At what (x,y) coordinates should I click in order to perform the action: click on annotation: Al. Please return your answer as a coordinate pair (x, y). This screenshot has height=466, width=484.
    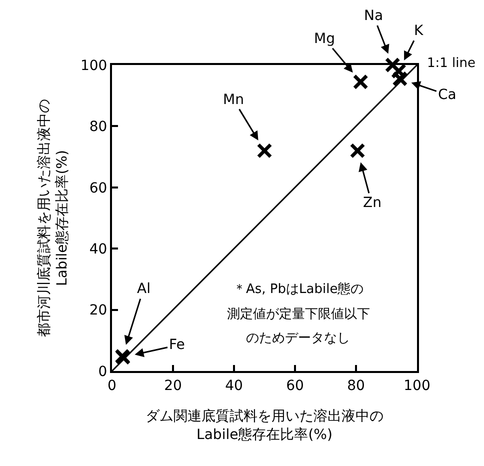
    Looking at the image, I should click on (143, 289).